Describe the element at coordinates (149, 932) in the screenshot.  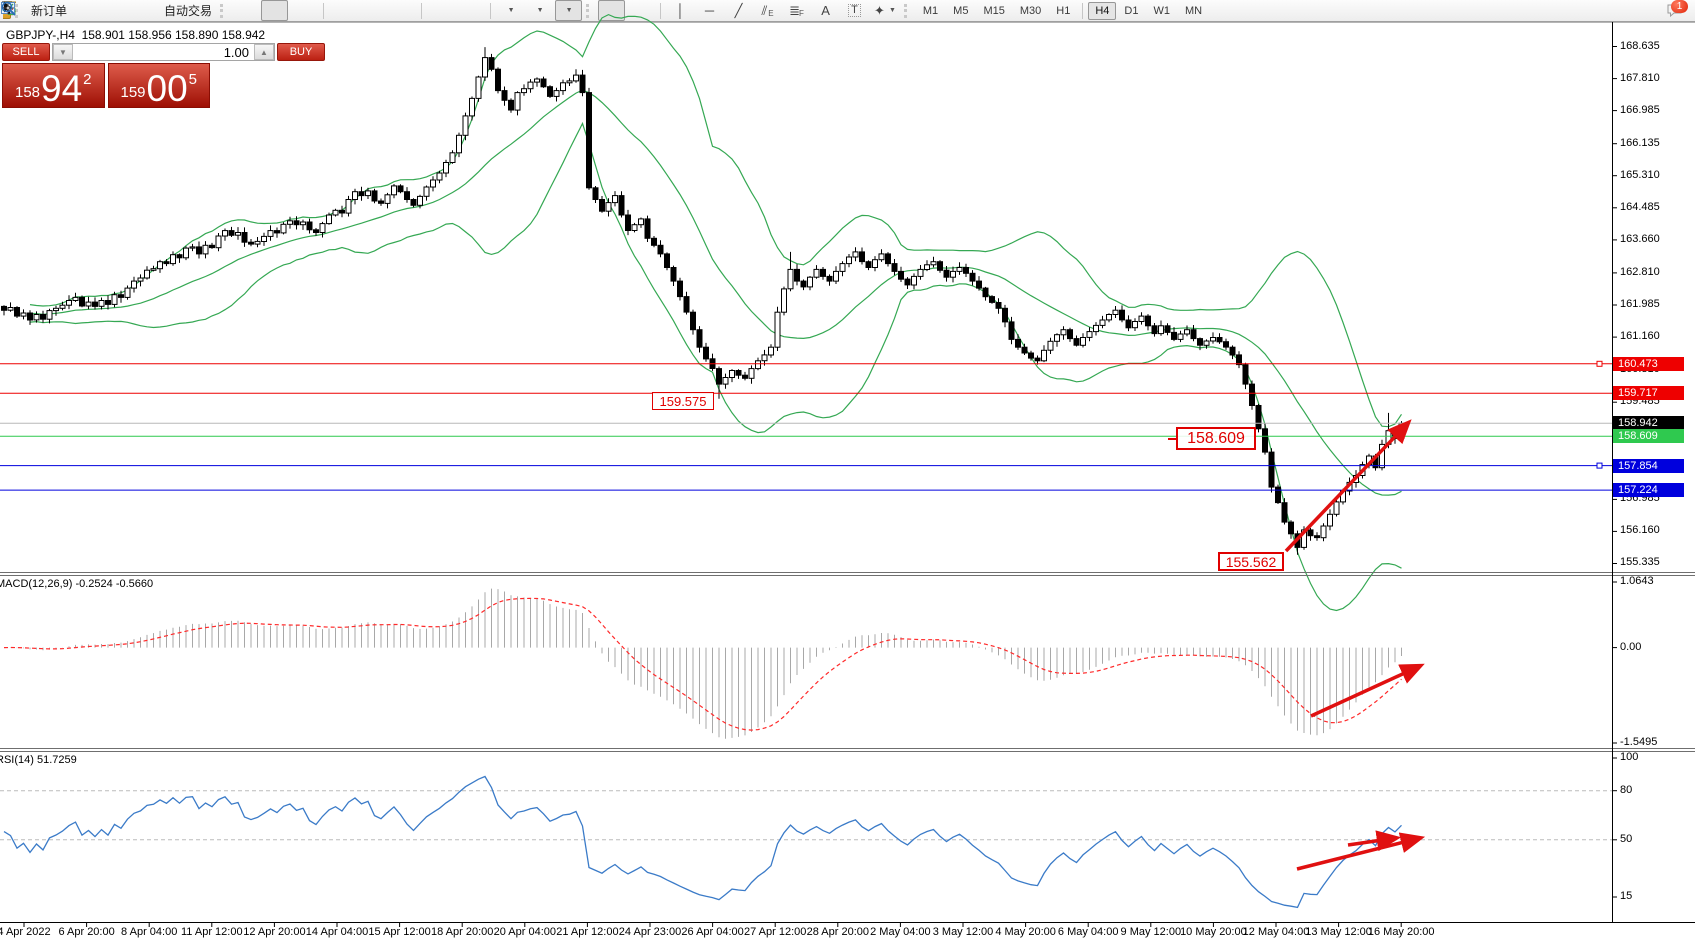
I see `date-axis-label: 8 Apr 04:00` at that location.